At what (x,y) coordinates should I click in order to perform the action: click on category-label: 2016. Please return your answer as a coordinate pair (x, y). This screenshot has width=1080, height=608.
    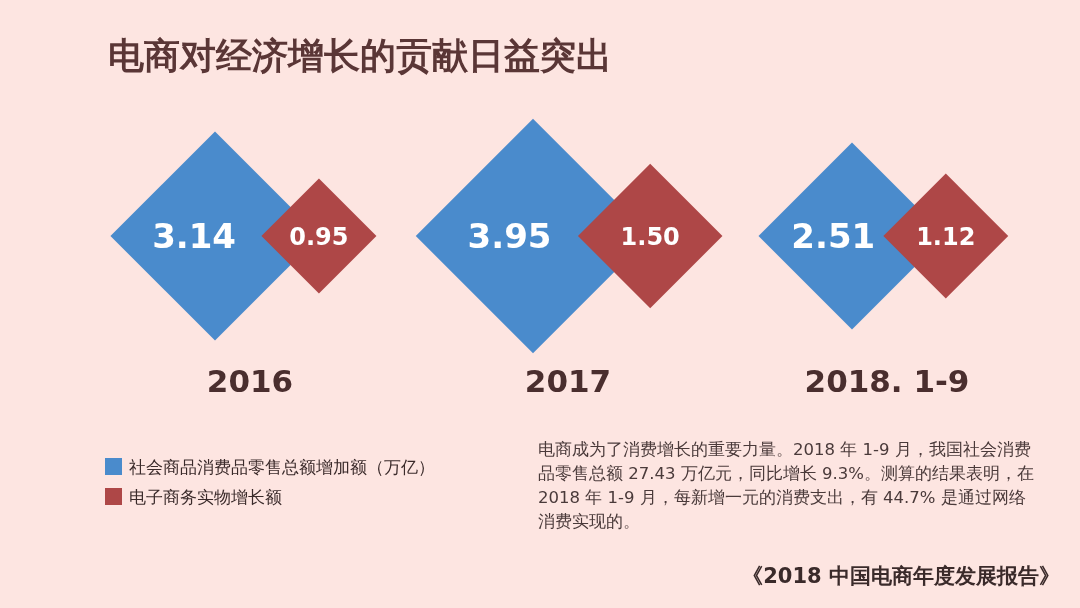
    Looking at the image, I should click on (250, 381).